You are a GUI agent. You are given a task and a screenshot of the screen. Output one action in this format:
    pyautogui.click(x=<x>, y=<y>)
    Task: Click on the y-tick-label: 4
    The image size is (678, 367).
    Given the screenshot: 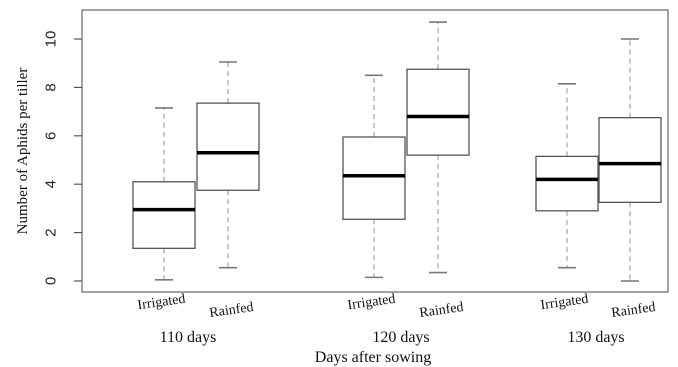 What is the action you would take?
    pyautogui.click(x=50, y=184)
    